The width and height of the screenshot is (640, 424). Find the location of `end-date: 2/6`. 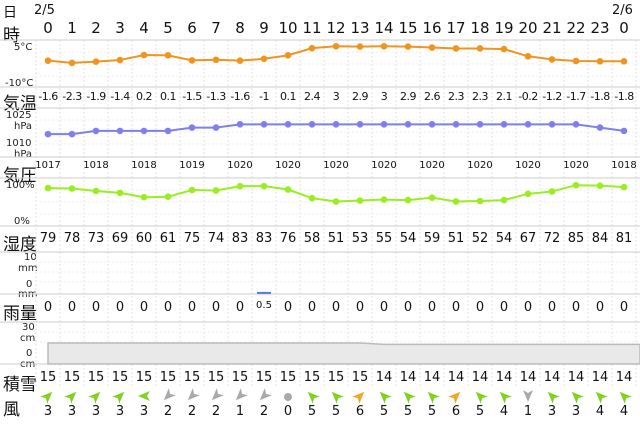

end-date: 2/6 is located at coordinates (622, 10).